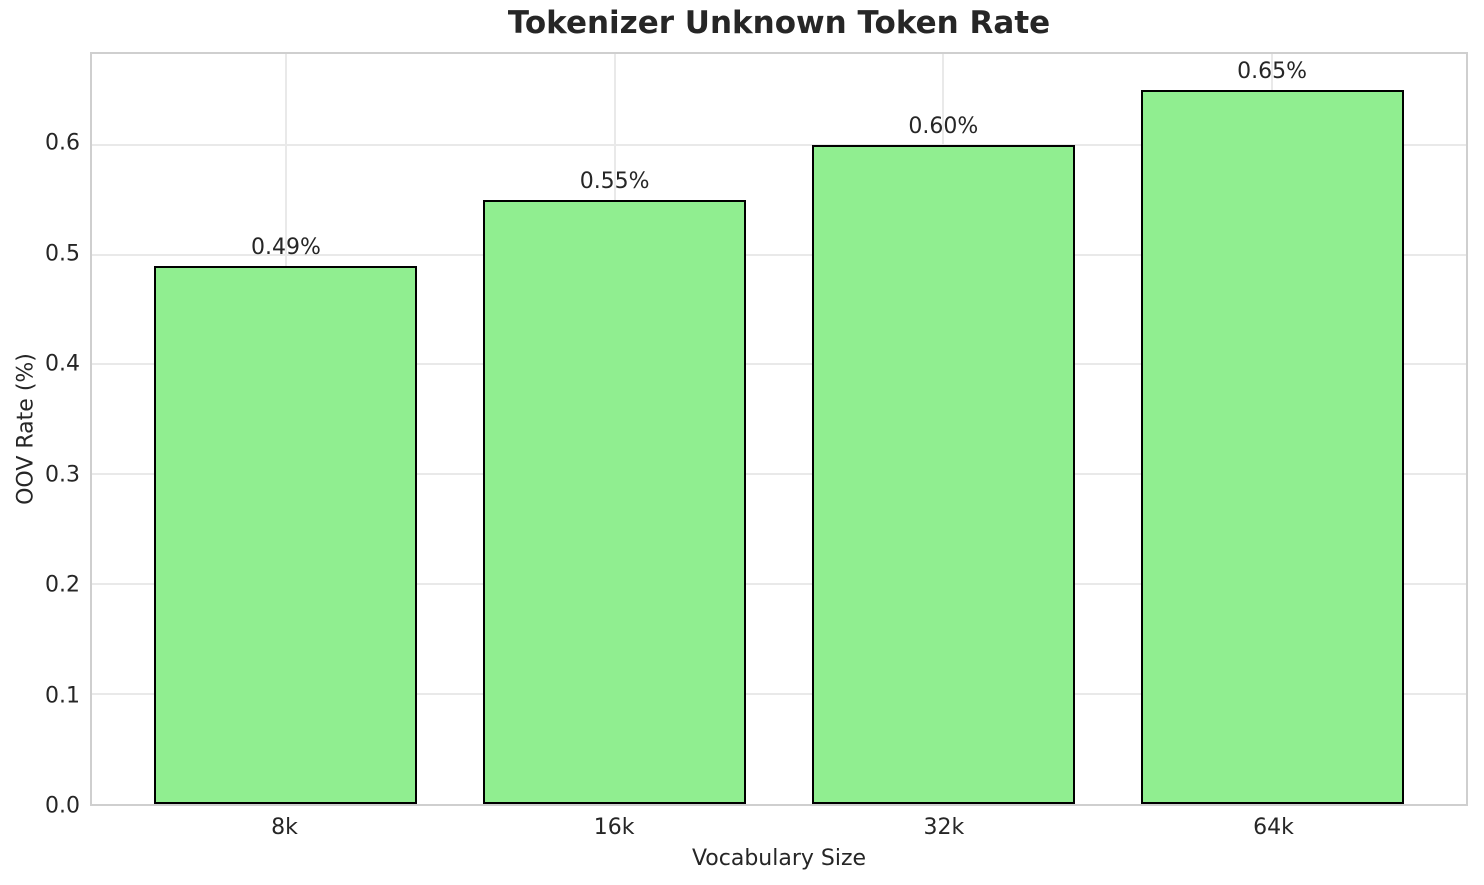 This screenshot has height=885, width=1484. Describe the element at coordinates (62, 254) in the screenshot. I see `y-tick-label: 0.5` at that location.